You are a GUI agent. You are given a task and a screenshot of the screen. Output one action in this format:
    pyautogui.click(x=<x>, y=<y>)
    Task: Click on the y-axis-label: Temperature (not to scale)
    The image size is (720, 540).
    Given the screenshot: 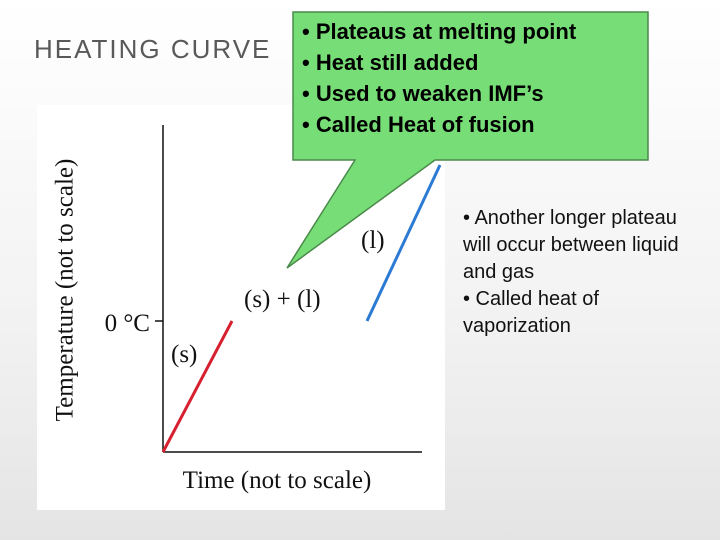 What is the action you would take?
    pyautogui.click(x=65, y=290)
    